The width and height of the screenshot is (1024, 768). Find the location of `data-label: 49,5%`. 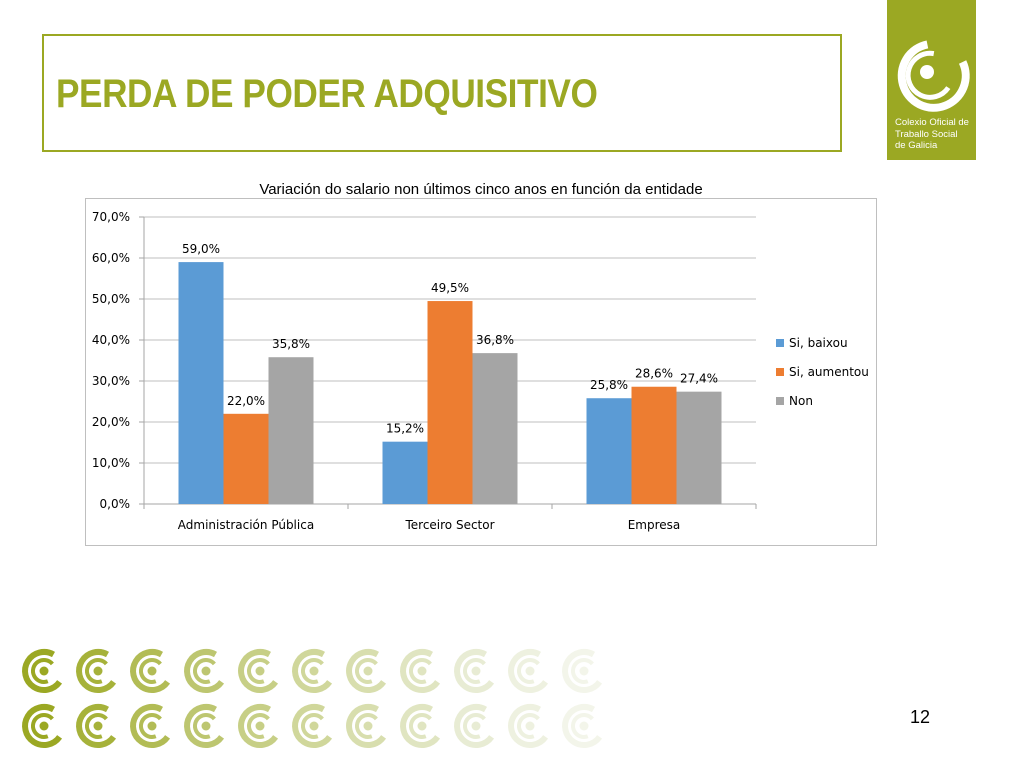

data-label: 49,5% is located at coordinates (450, 288).